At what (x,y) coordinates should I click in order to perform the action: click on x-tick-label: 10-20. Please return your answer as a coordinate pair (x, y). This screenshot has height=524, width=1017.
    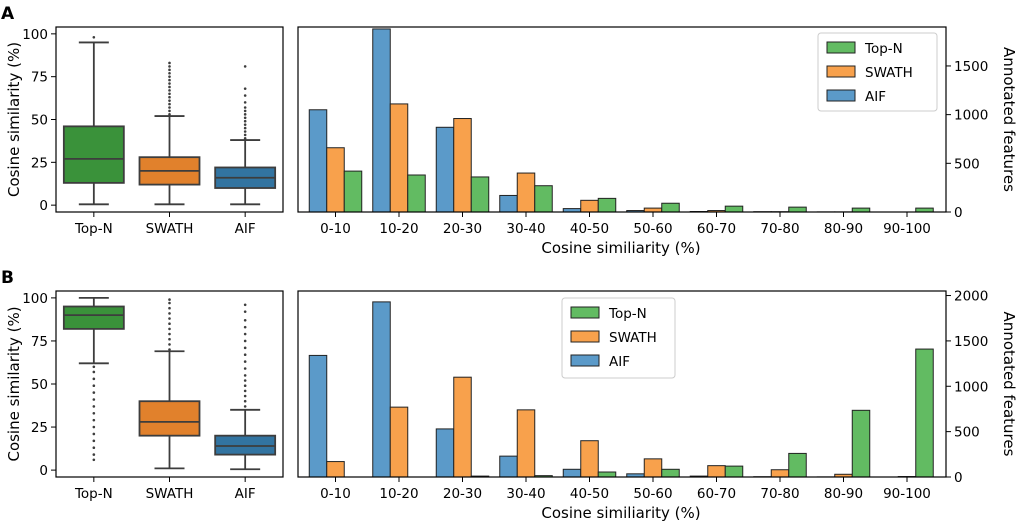
    Looking at the image, I should click on (398, 229).